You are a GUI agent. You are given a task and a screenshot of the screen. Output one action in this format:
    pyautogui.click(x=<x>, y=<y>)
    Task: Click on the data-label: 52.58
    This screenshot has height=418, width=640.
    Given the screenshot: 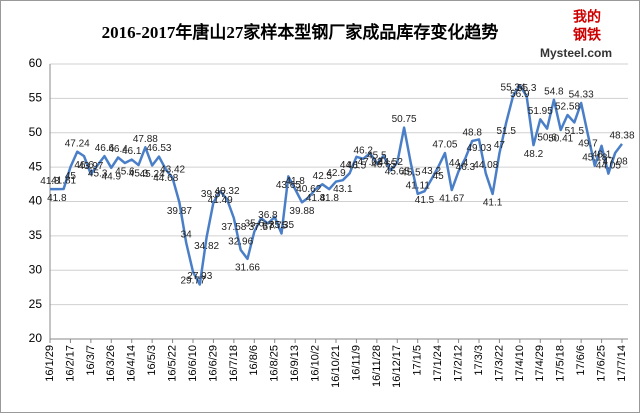 What is the action you would take?
    pyautogui.click(x=567, y=107)
    